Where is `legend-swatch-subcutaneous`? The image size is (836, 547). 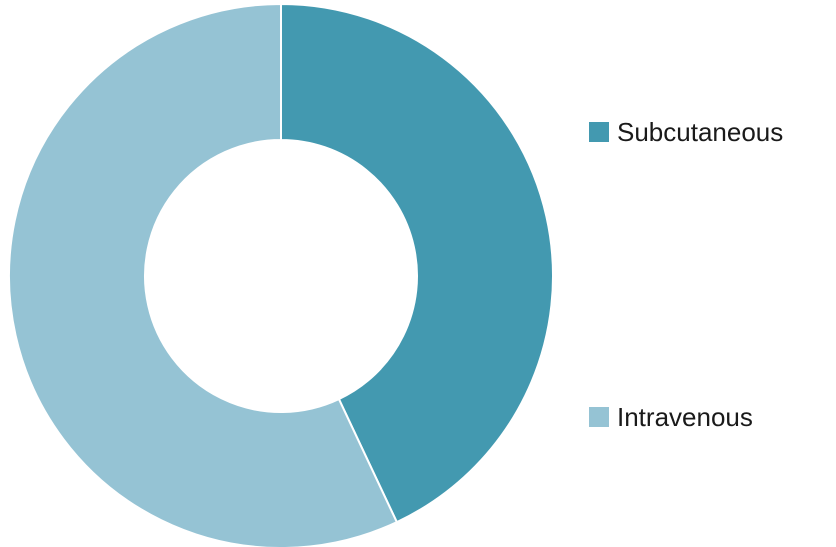 legend-swatch-subcutaneous is located at coordinates (599, 132).